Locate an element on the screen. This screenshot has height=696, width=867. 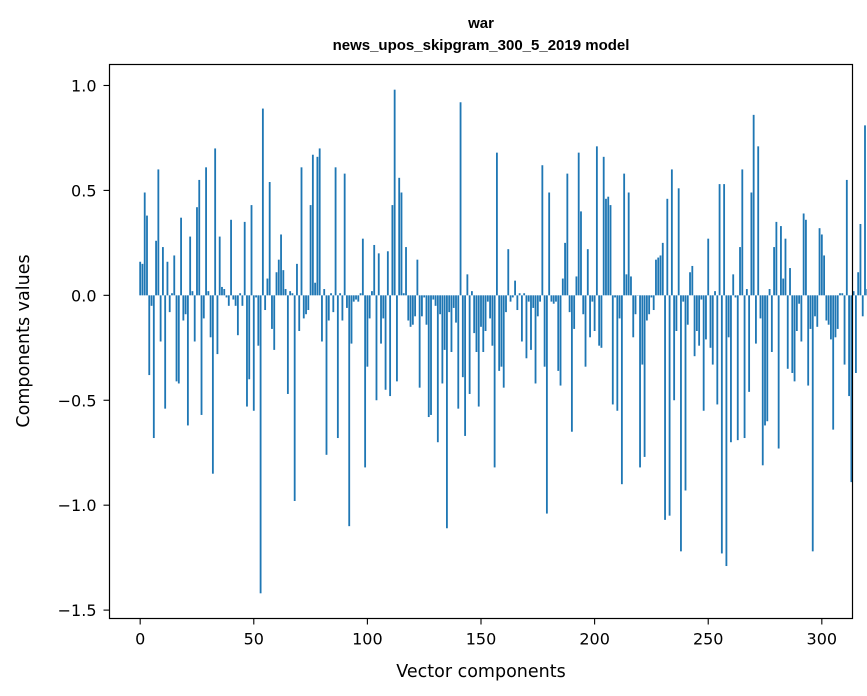
x-axis-ticks: 0 50 100 150 200 250 300 is located at coordinates (486, 633).